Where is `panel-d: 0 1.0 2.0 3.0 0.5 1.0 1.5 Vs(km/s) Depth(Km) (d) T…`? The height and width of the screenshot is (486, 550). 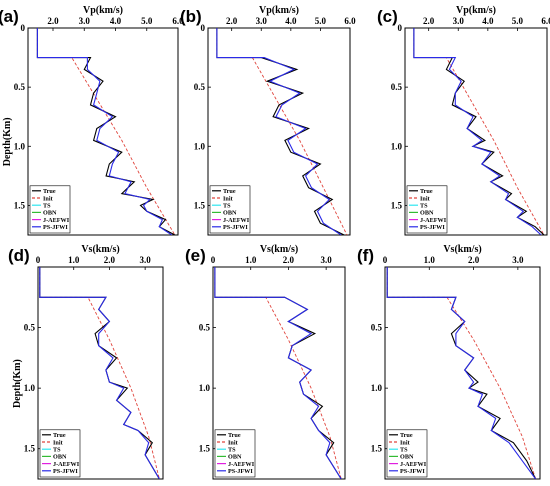 panel-d: 0 1.0 2.0 3.0 0.5 1.0 1.5 Vs(km/s) Depth(Km) (d) T… is located at coordinates (86, 362).